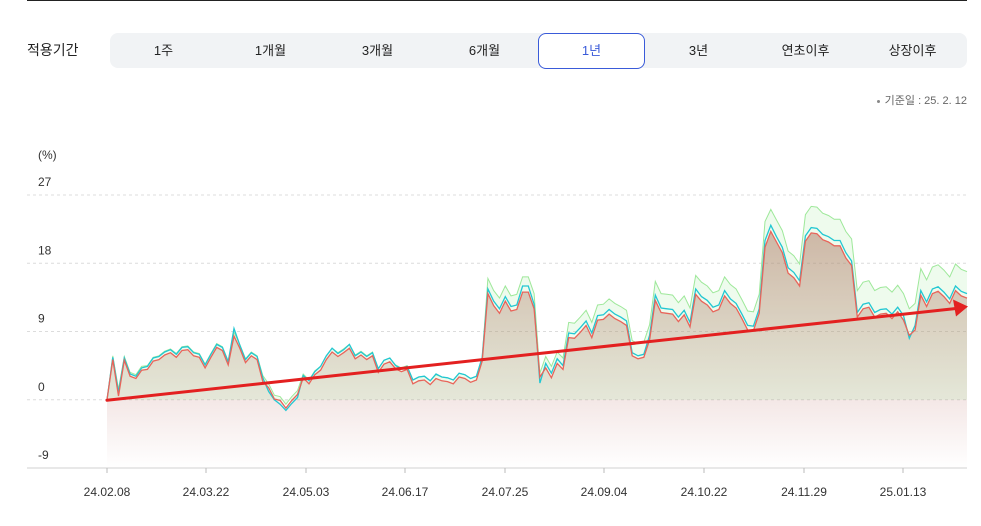 The height and width of the screenshot is (526, 981). Describe the element at coordinates (505, 492) in the screenshot. I see `x-tick-label: 24.07.25` at that location.